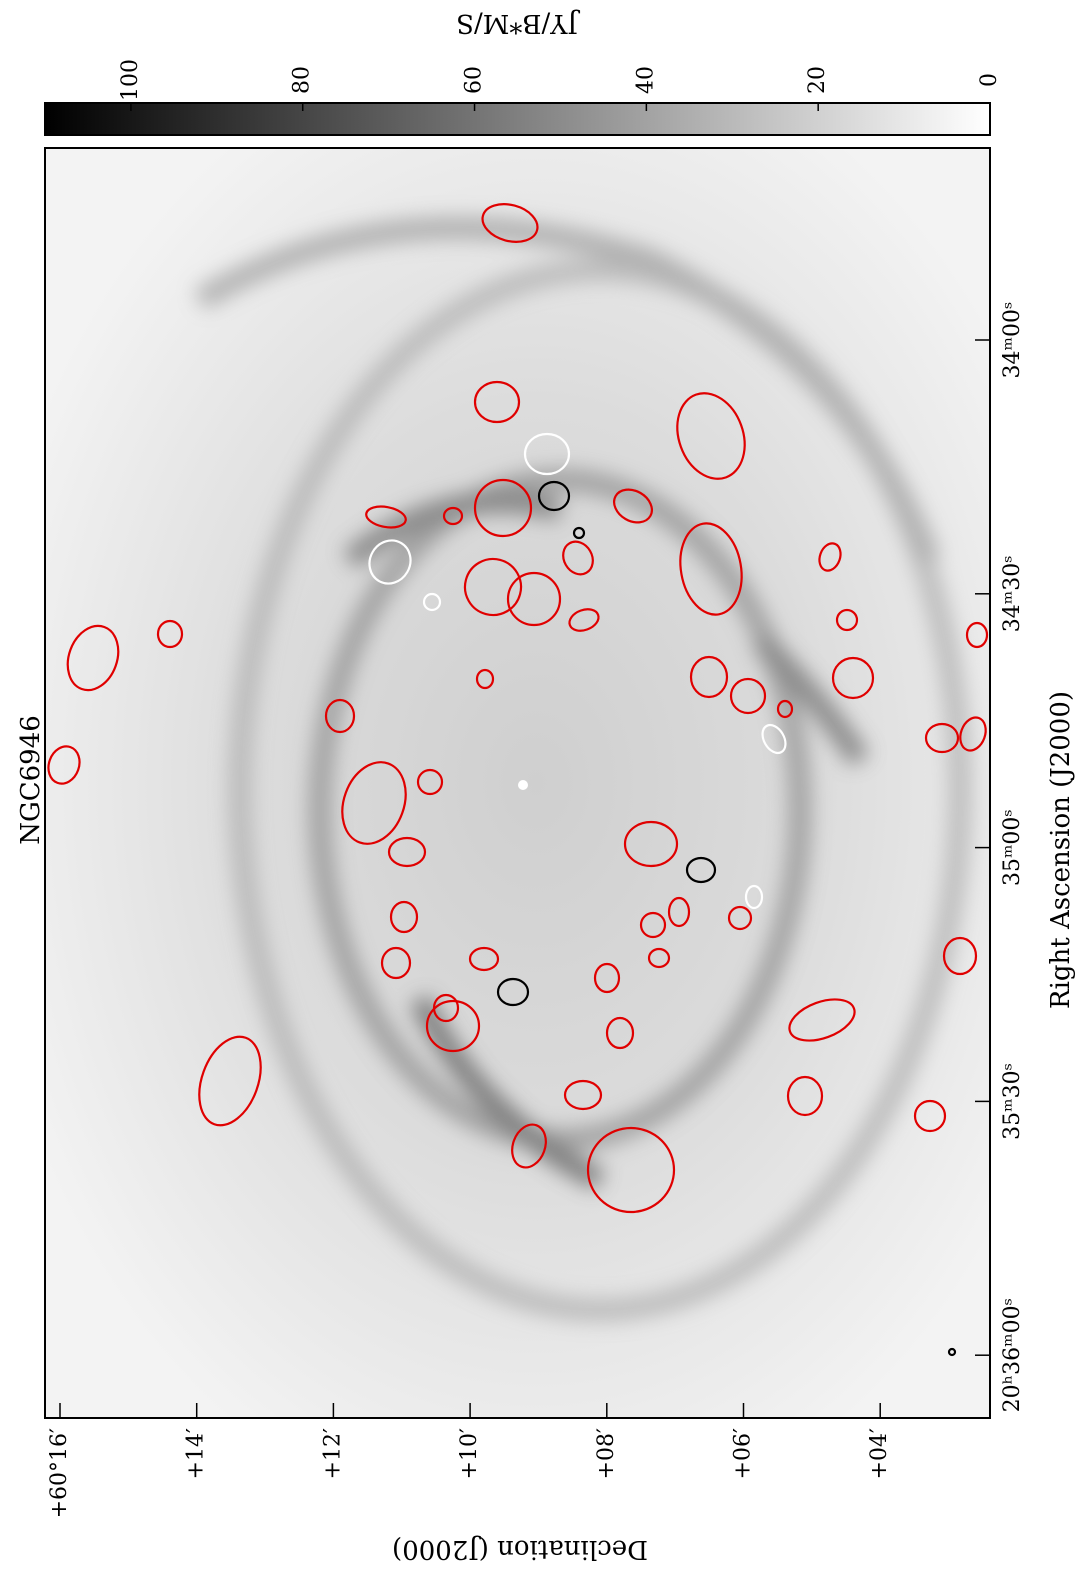 This screenshot has height=1583, width=1089. What do you see at coordinates (518, 23) in the screenshot?
I see `colorbar-label: JY/B*M/S` at bounding box center [518, 23].